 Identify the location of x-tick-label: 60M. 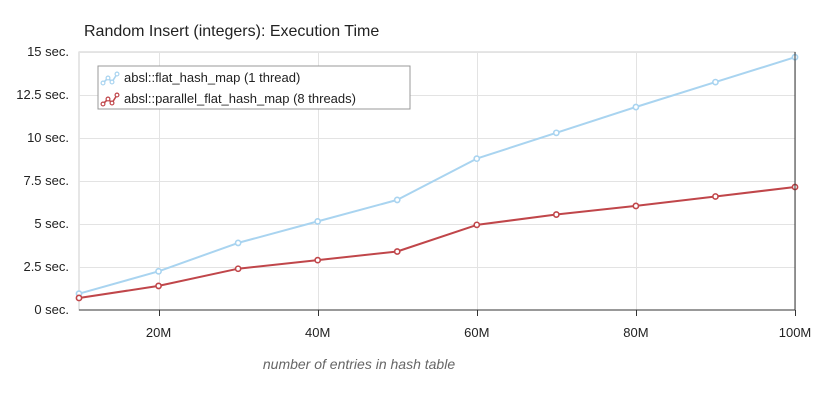
(476, 332).